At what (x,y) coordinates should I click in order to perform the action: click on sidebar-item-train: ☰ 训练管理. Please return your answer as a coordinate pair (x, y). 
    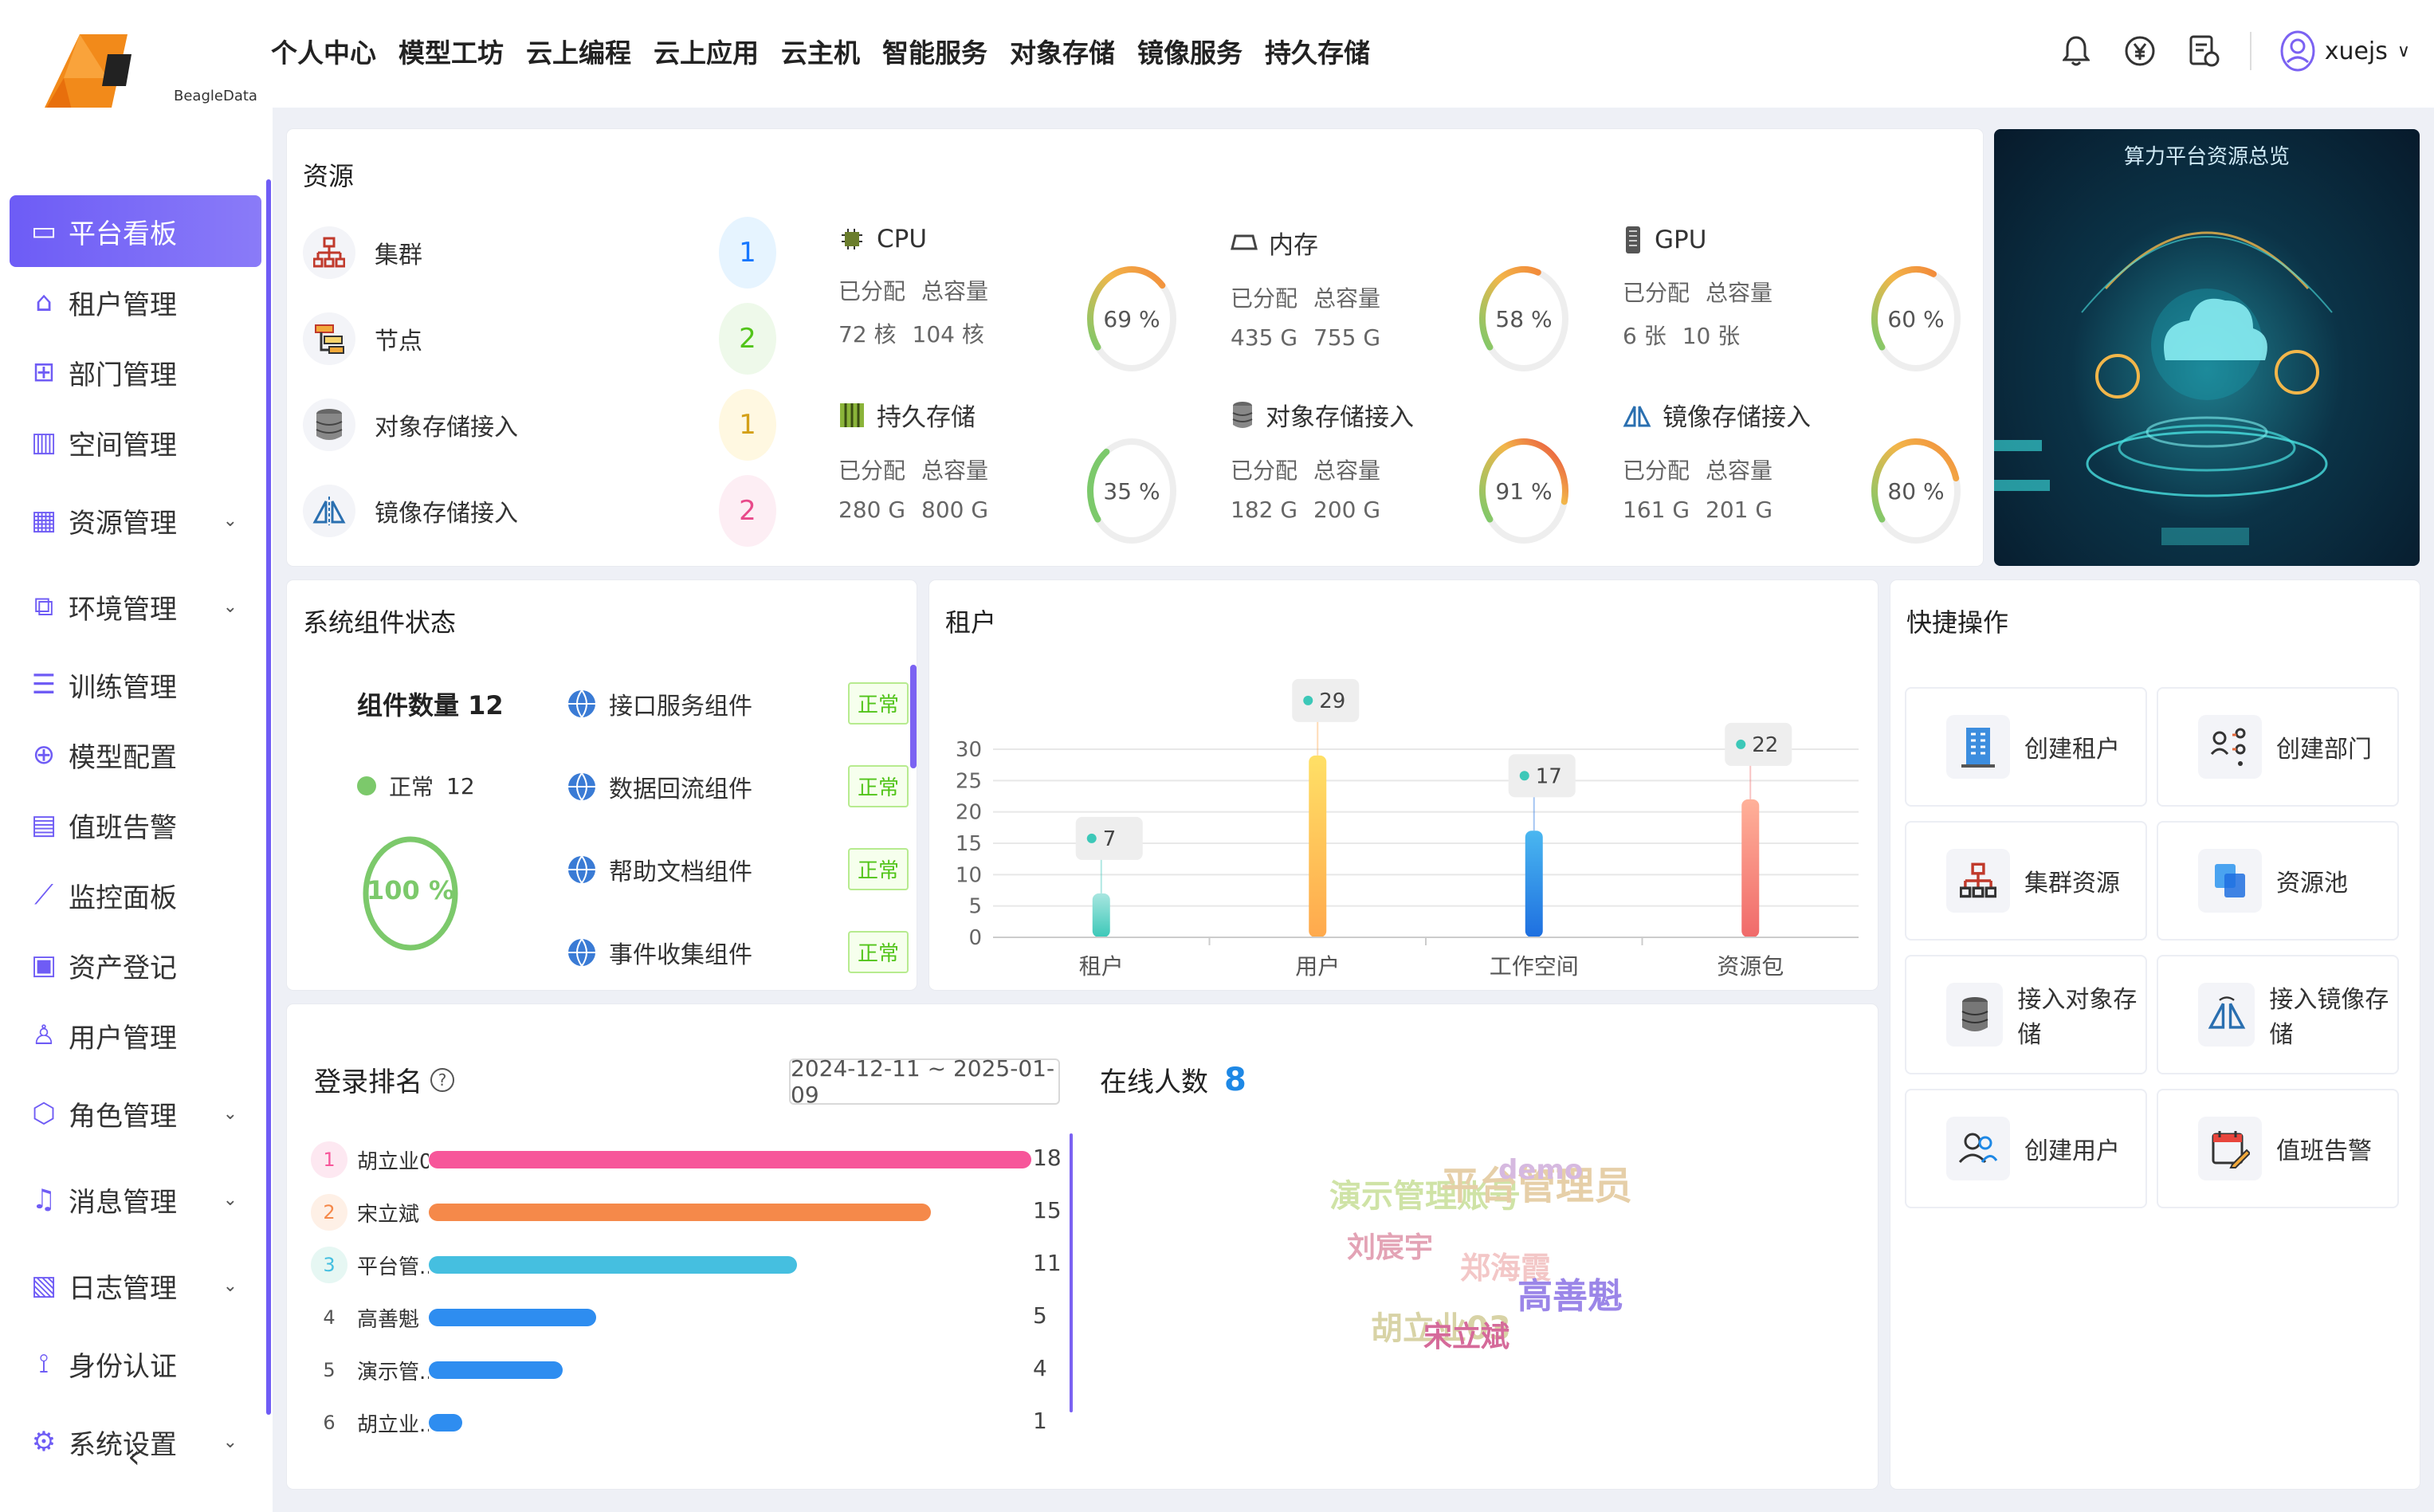
    Looking at the image, I should click on (135, 685).